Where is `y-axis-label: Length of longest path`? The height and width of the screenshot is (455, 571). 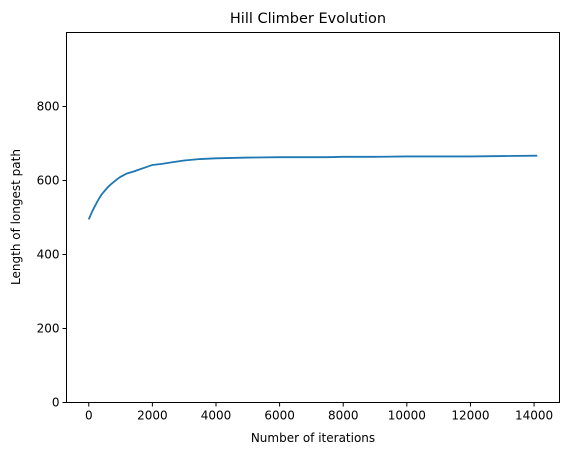 y-axis-label: Length of longest path is located at coordinates (16, 217).